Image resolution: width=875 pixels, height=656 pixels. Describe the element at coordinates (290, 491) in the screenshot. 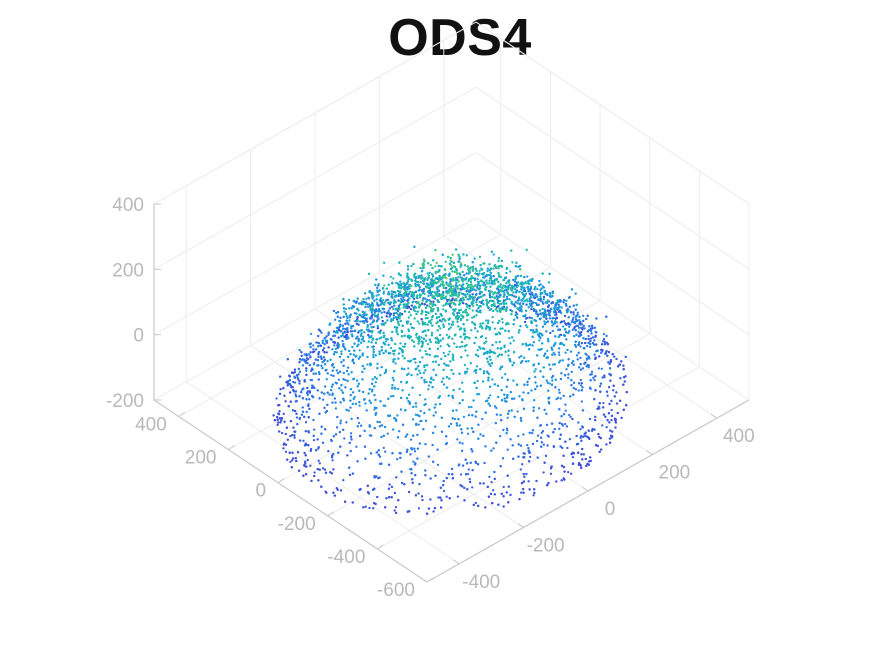

I see `y-axis-line` at that location.